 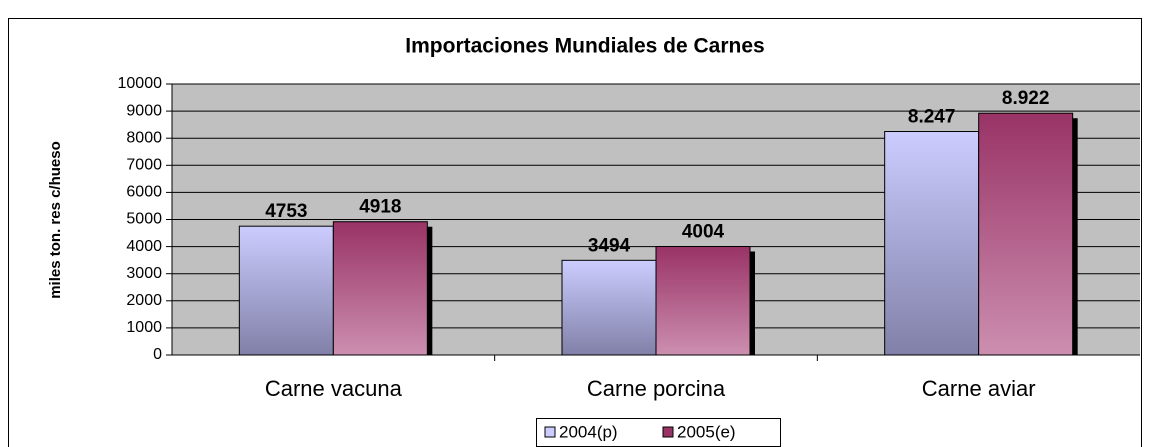 I want to click on y-tick-label: 3000, so click(x=144, y=273).